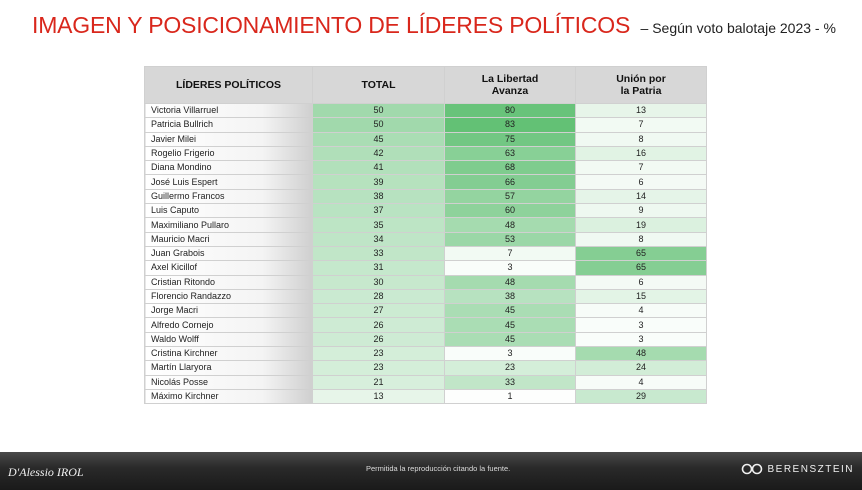  I want to click on total-value: 38, so click(378, 196).